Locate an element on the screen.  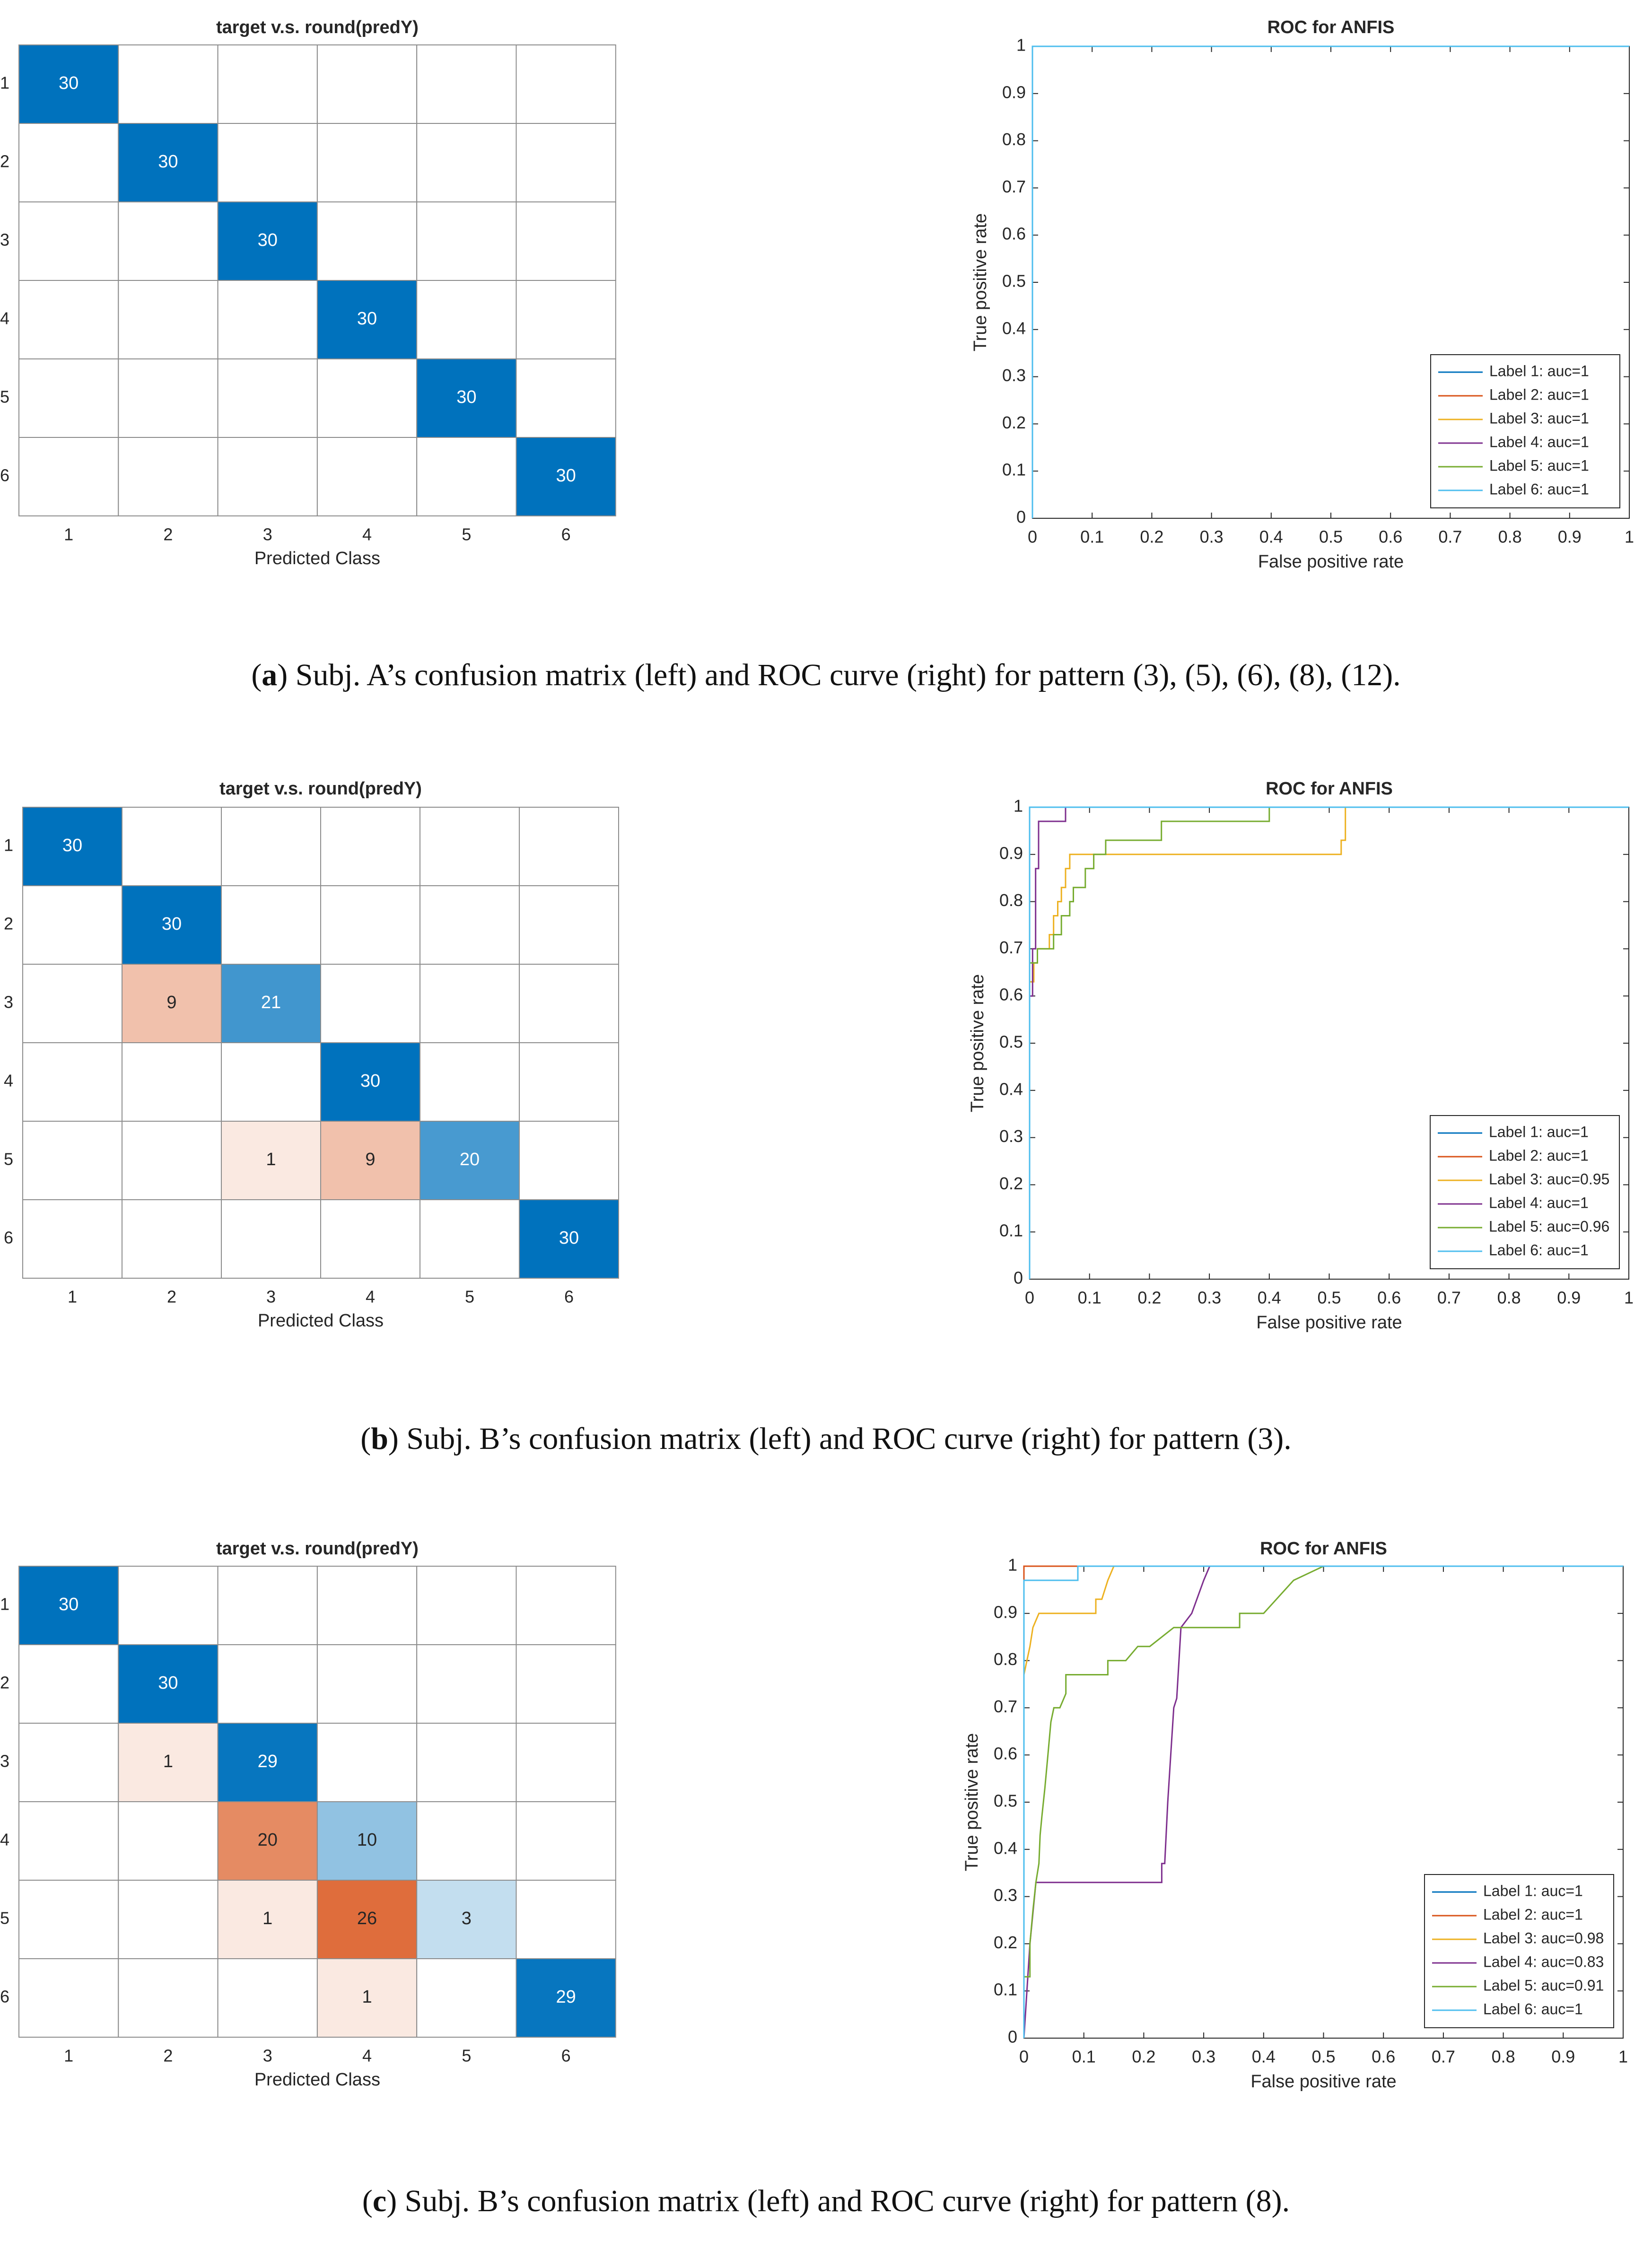
cm-cell-value: 21 is located at coordinates (271, 1002).